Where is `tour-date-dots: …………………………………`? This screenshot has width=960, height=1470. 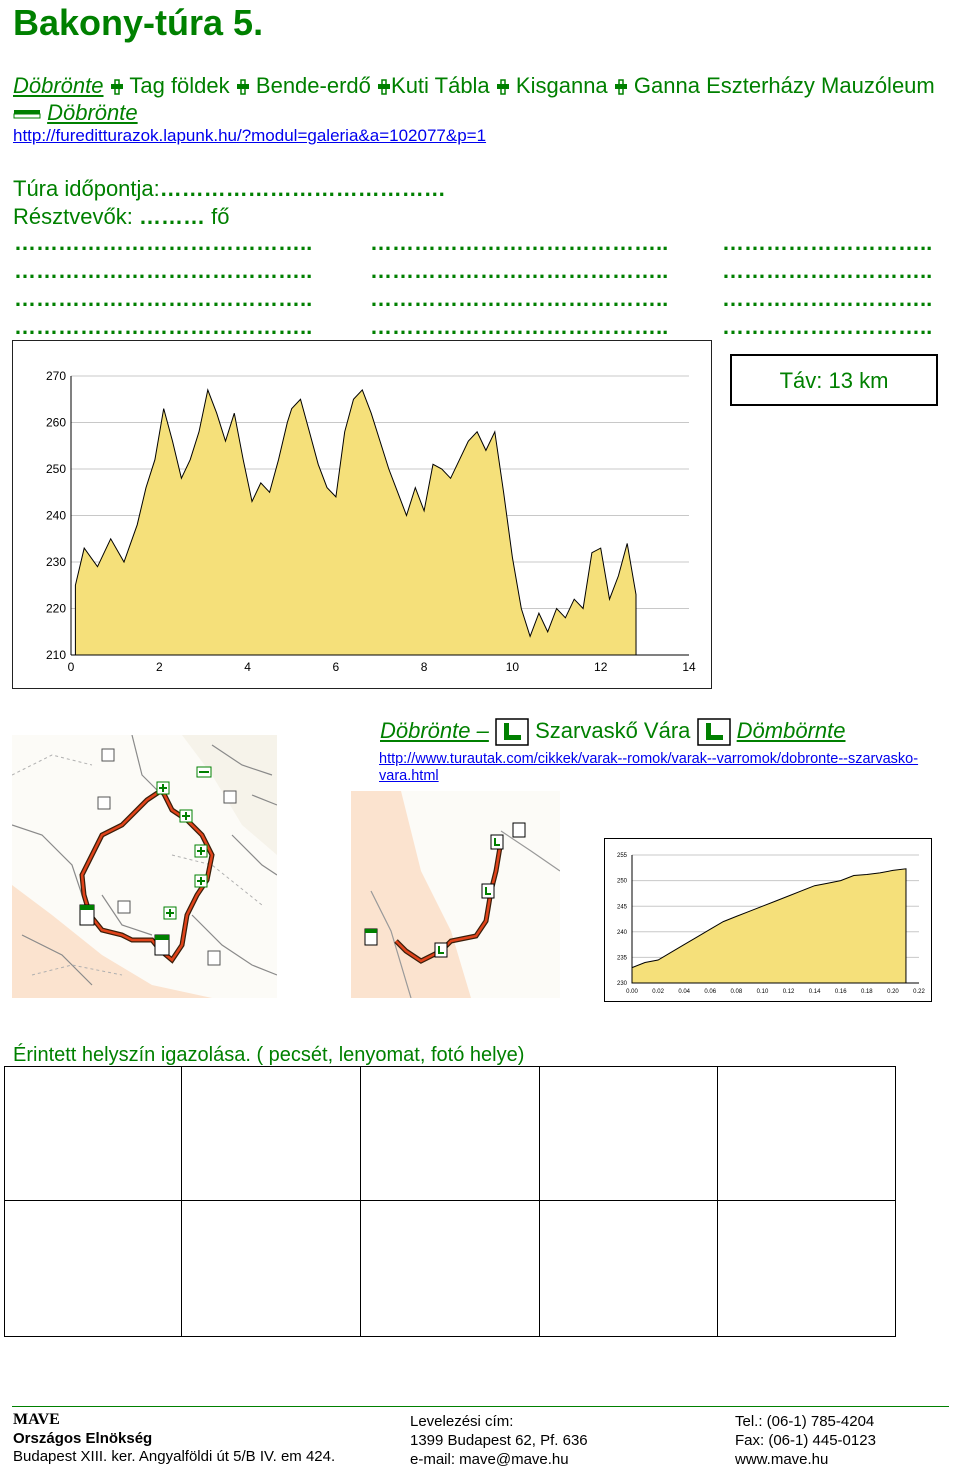
tour-date-dots: ………………………………… is located at coordinates (302, 188).